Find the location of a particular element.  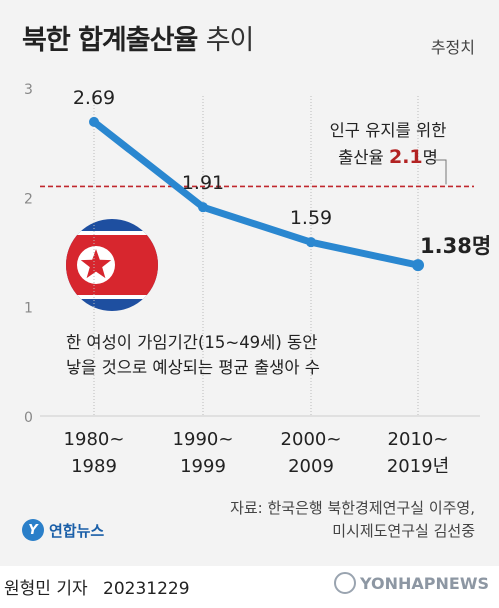

title-sub: 추이 is located at coordinates (230, 40).